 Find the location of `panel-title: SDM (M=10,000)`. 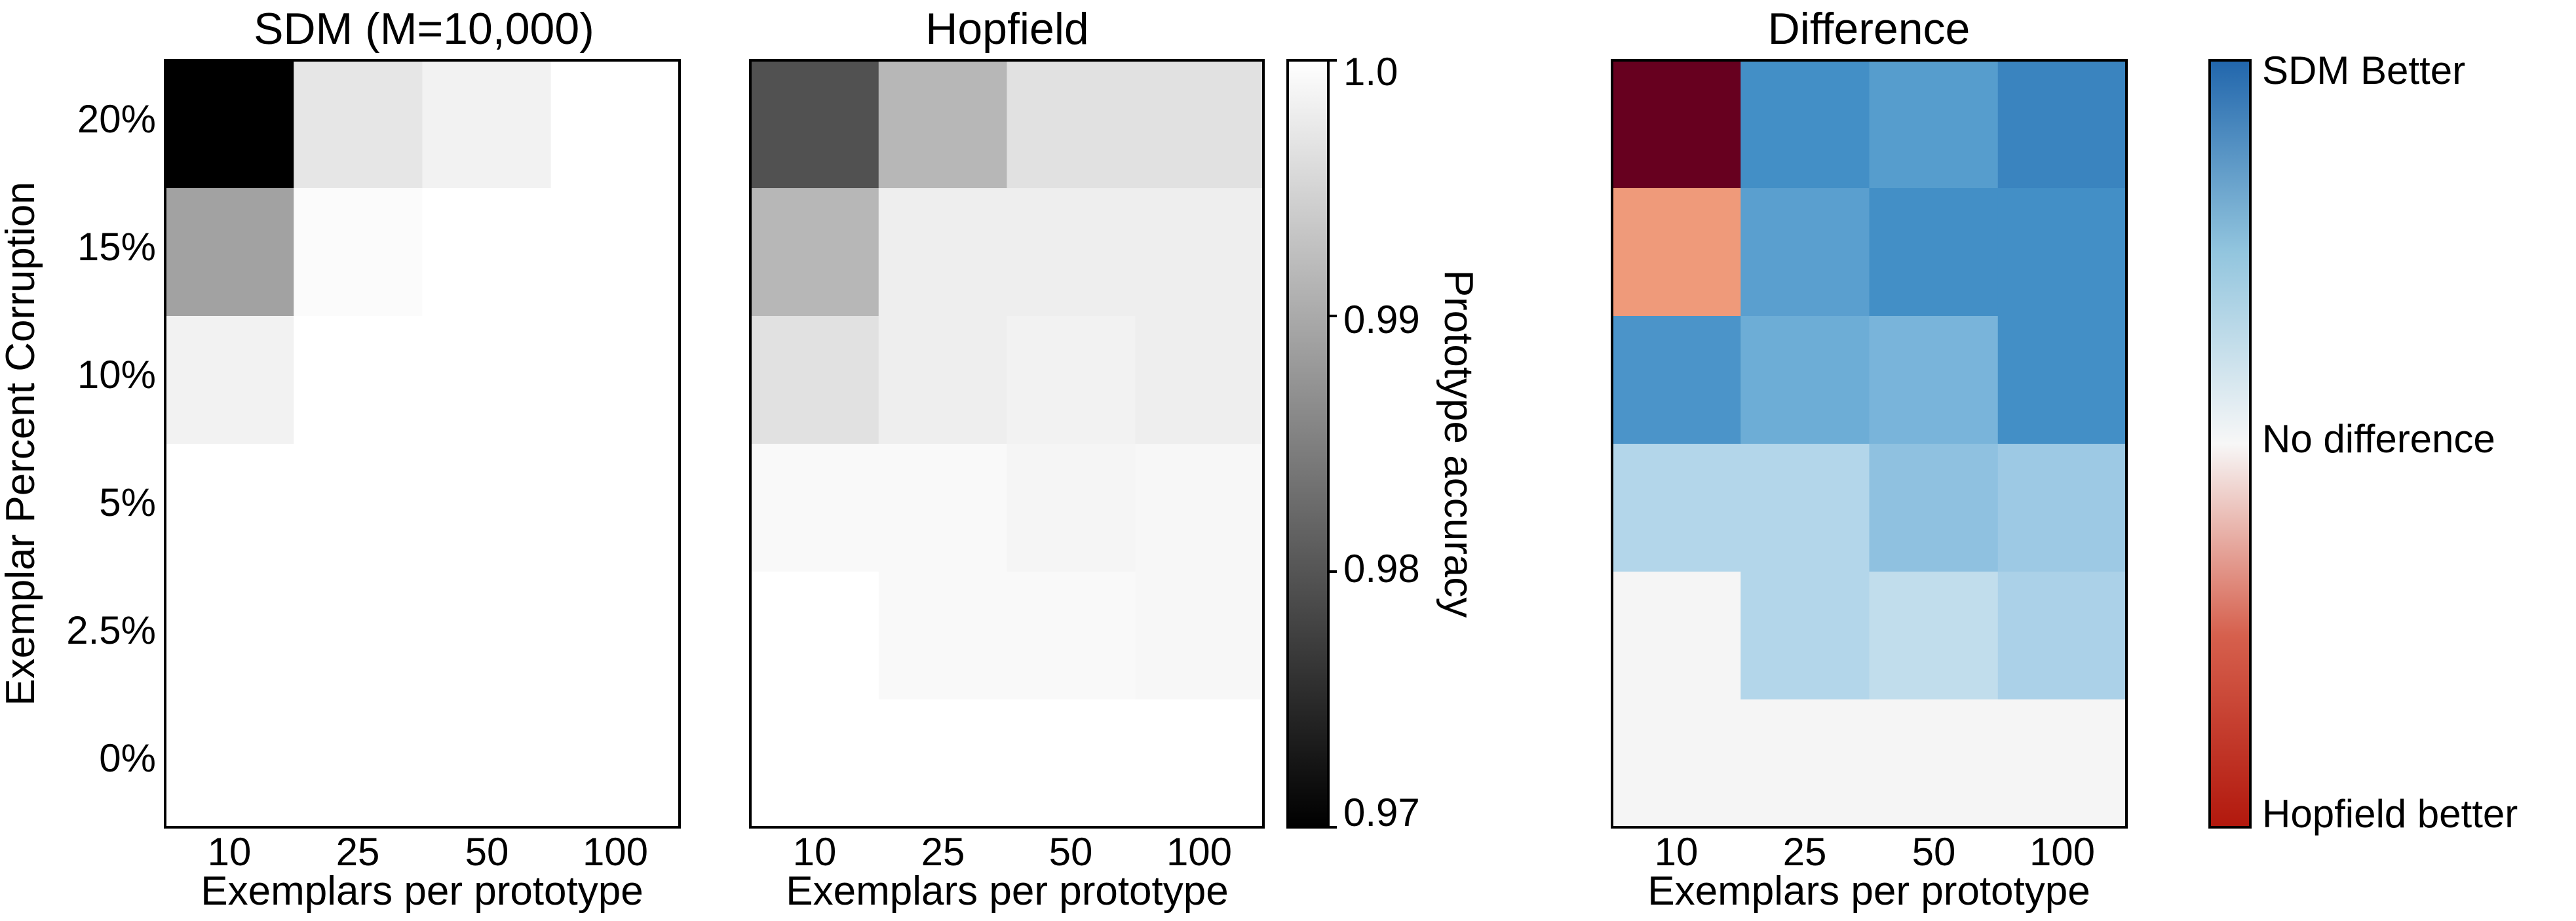

panel-title: SDM (M=10,000) is located at coordinates (424, 29).